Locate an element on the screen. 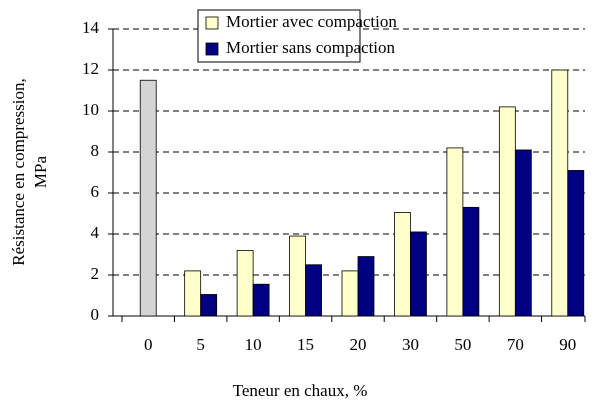  y-axis-label: MPa is located at coordinates (40, 171).